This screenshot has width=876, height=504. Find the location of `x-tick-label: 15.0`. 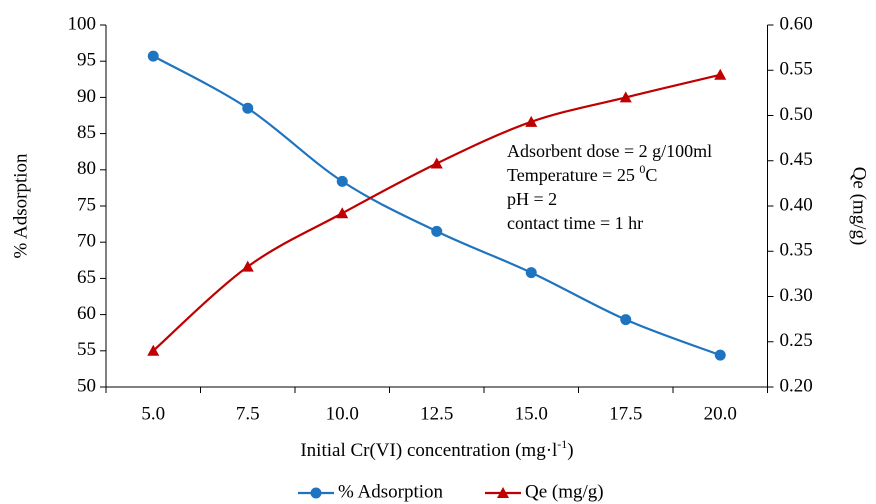

x-tick-label: 15.0 is located at coordinates (531, 413).